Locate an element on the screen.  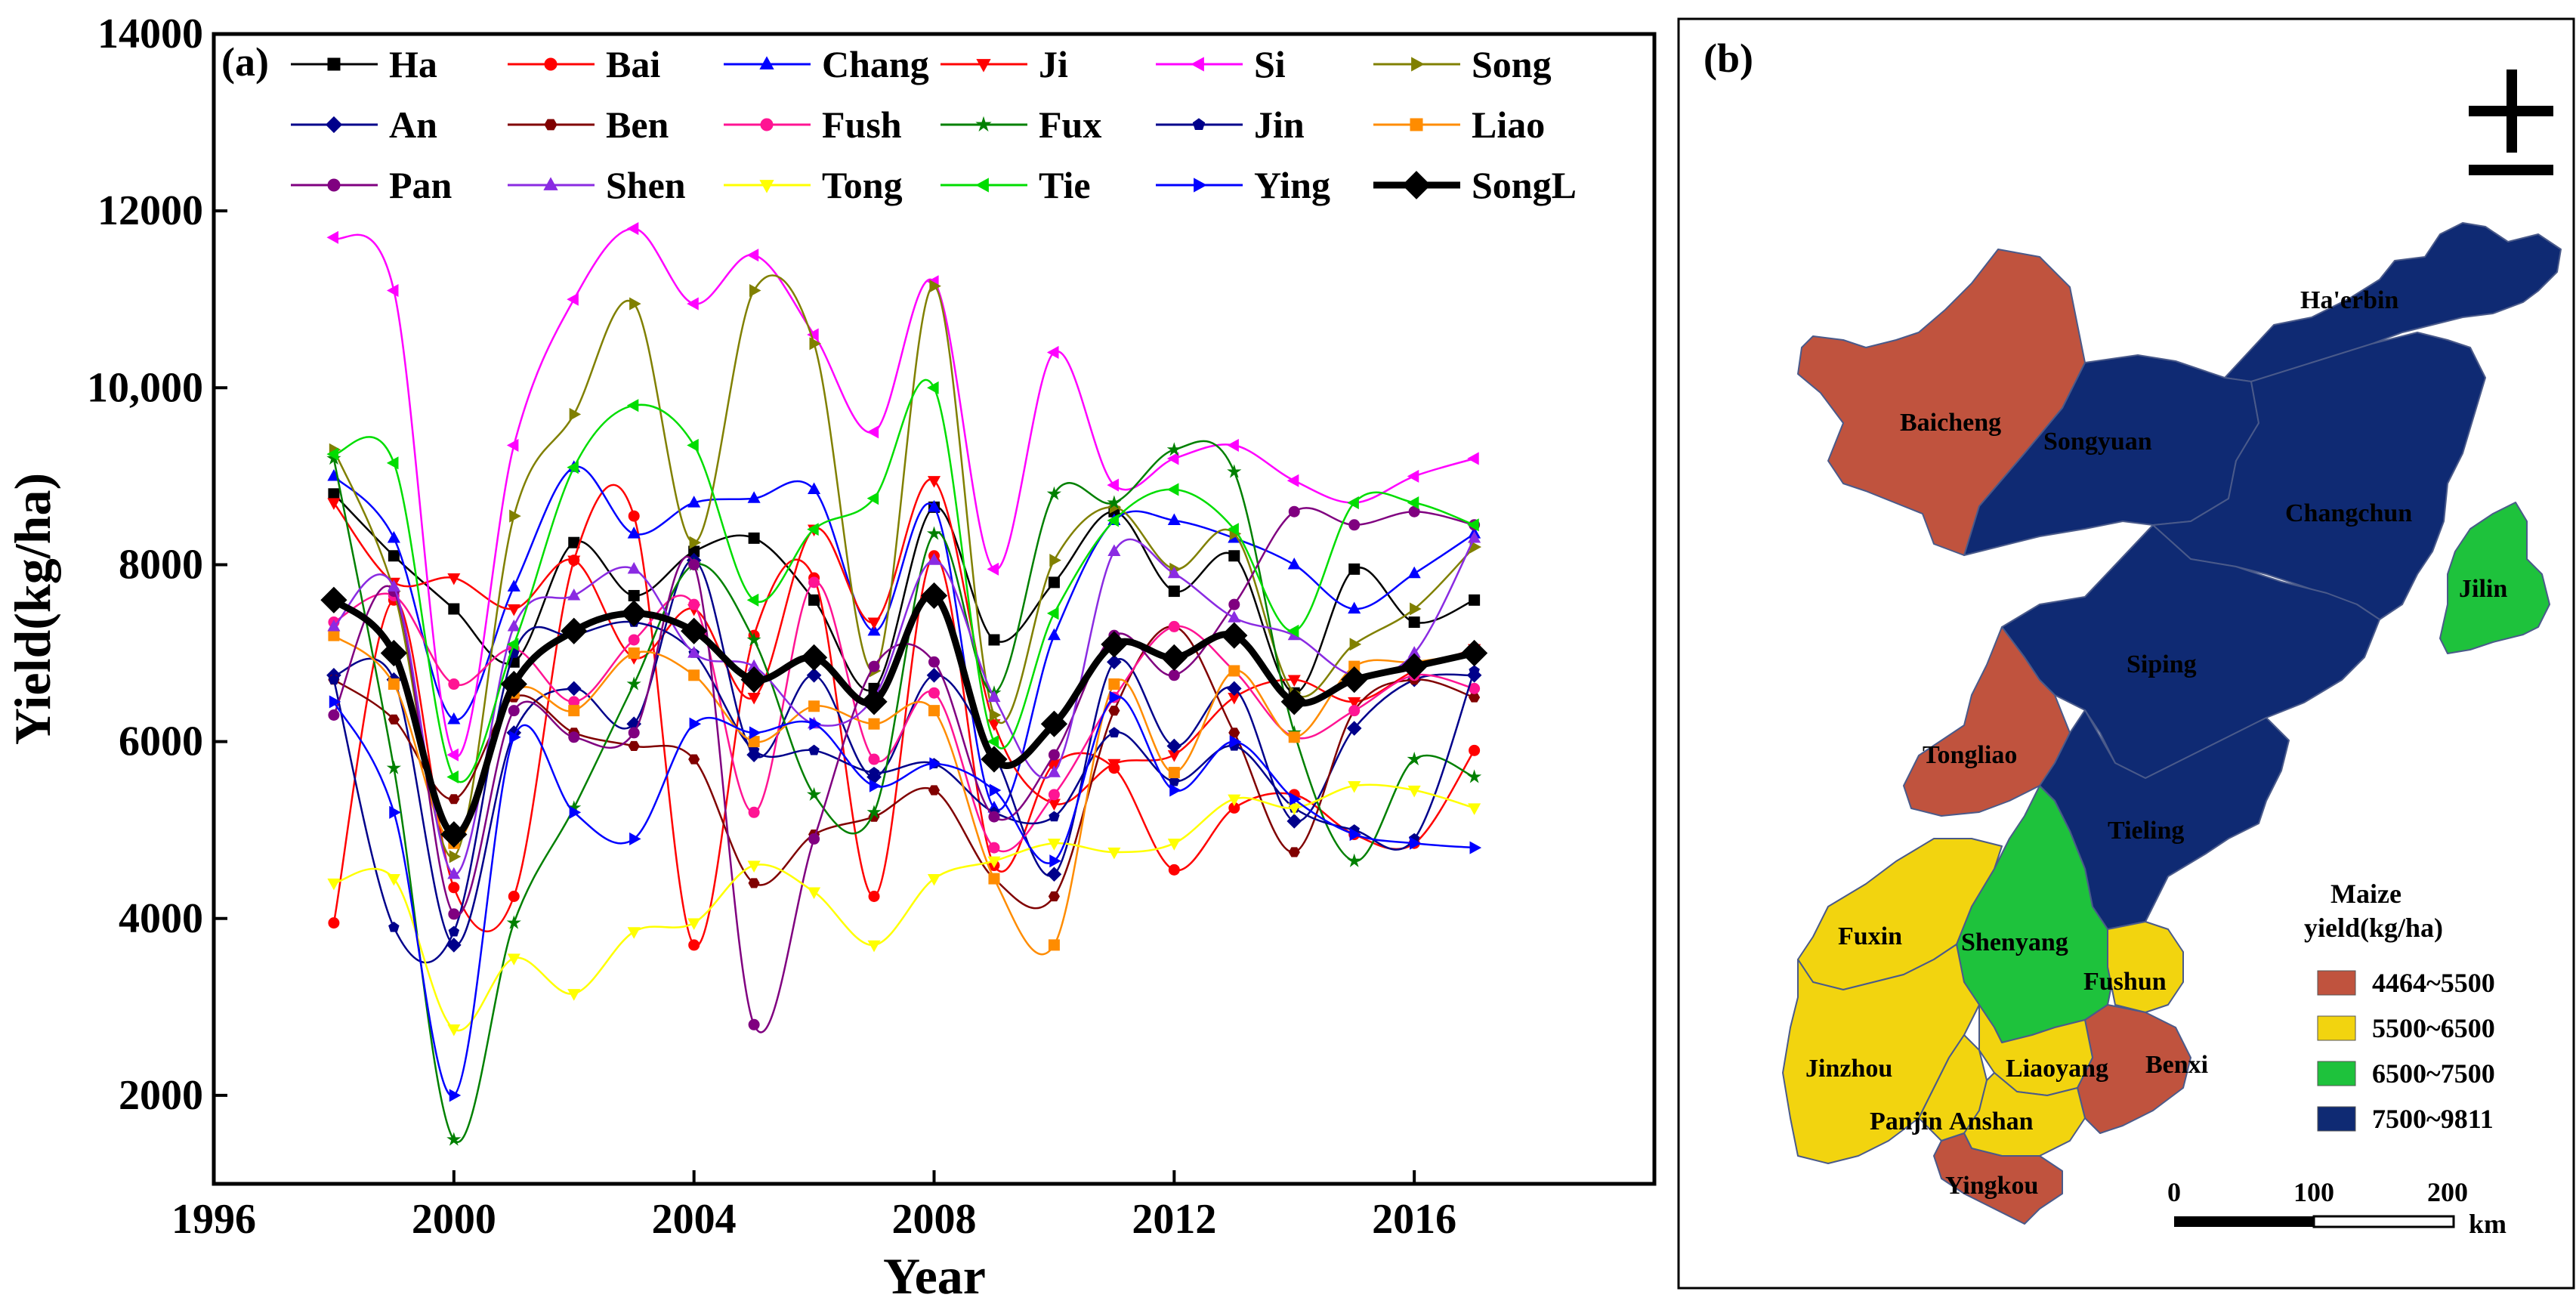
point-ben-2000 is located at coordinates (454, 799).